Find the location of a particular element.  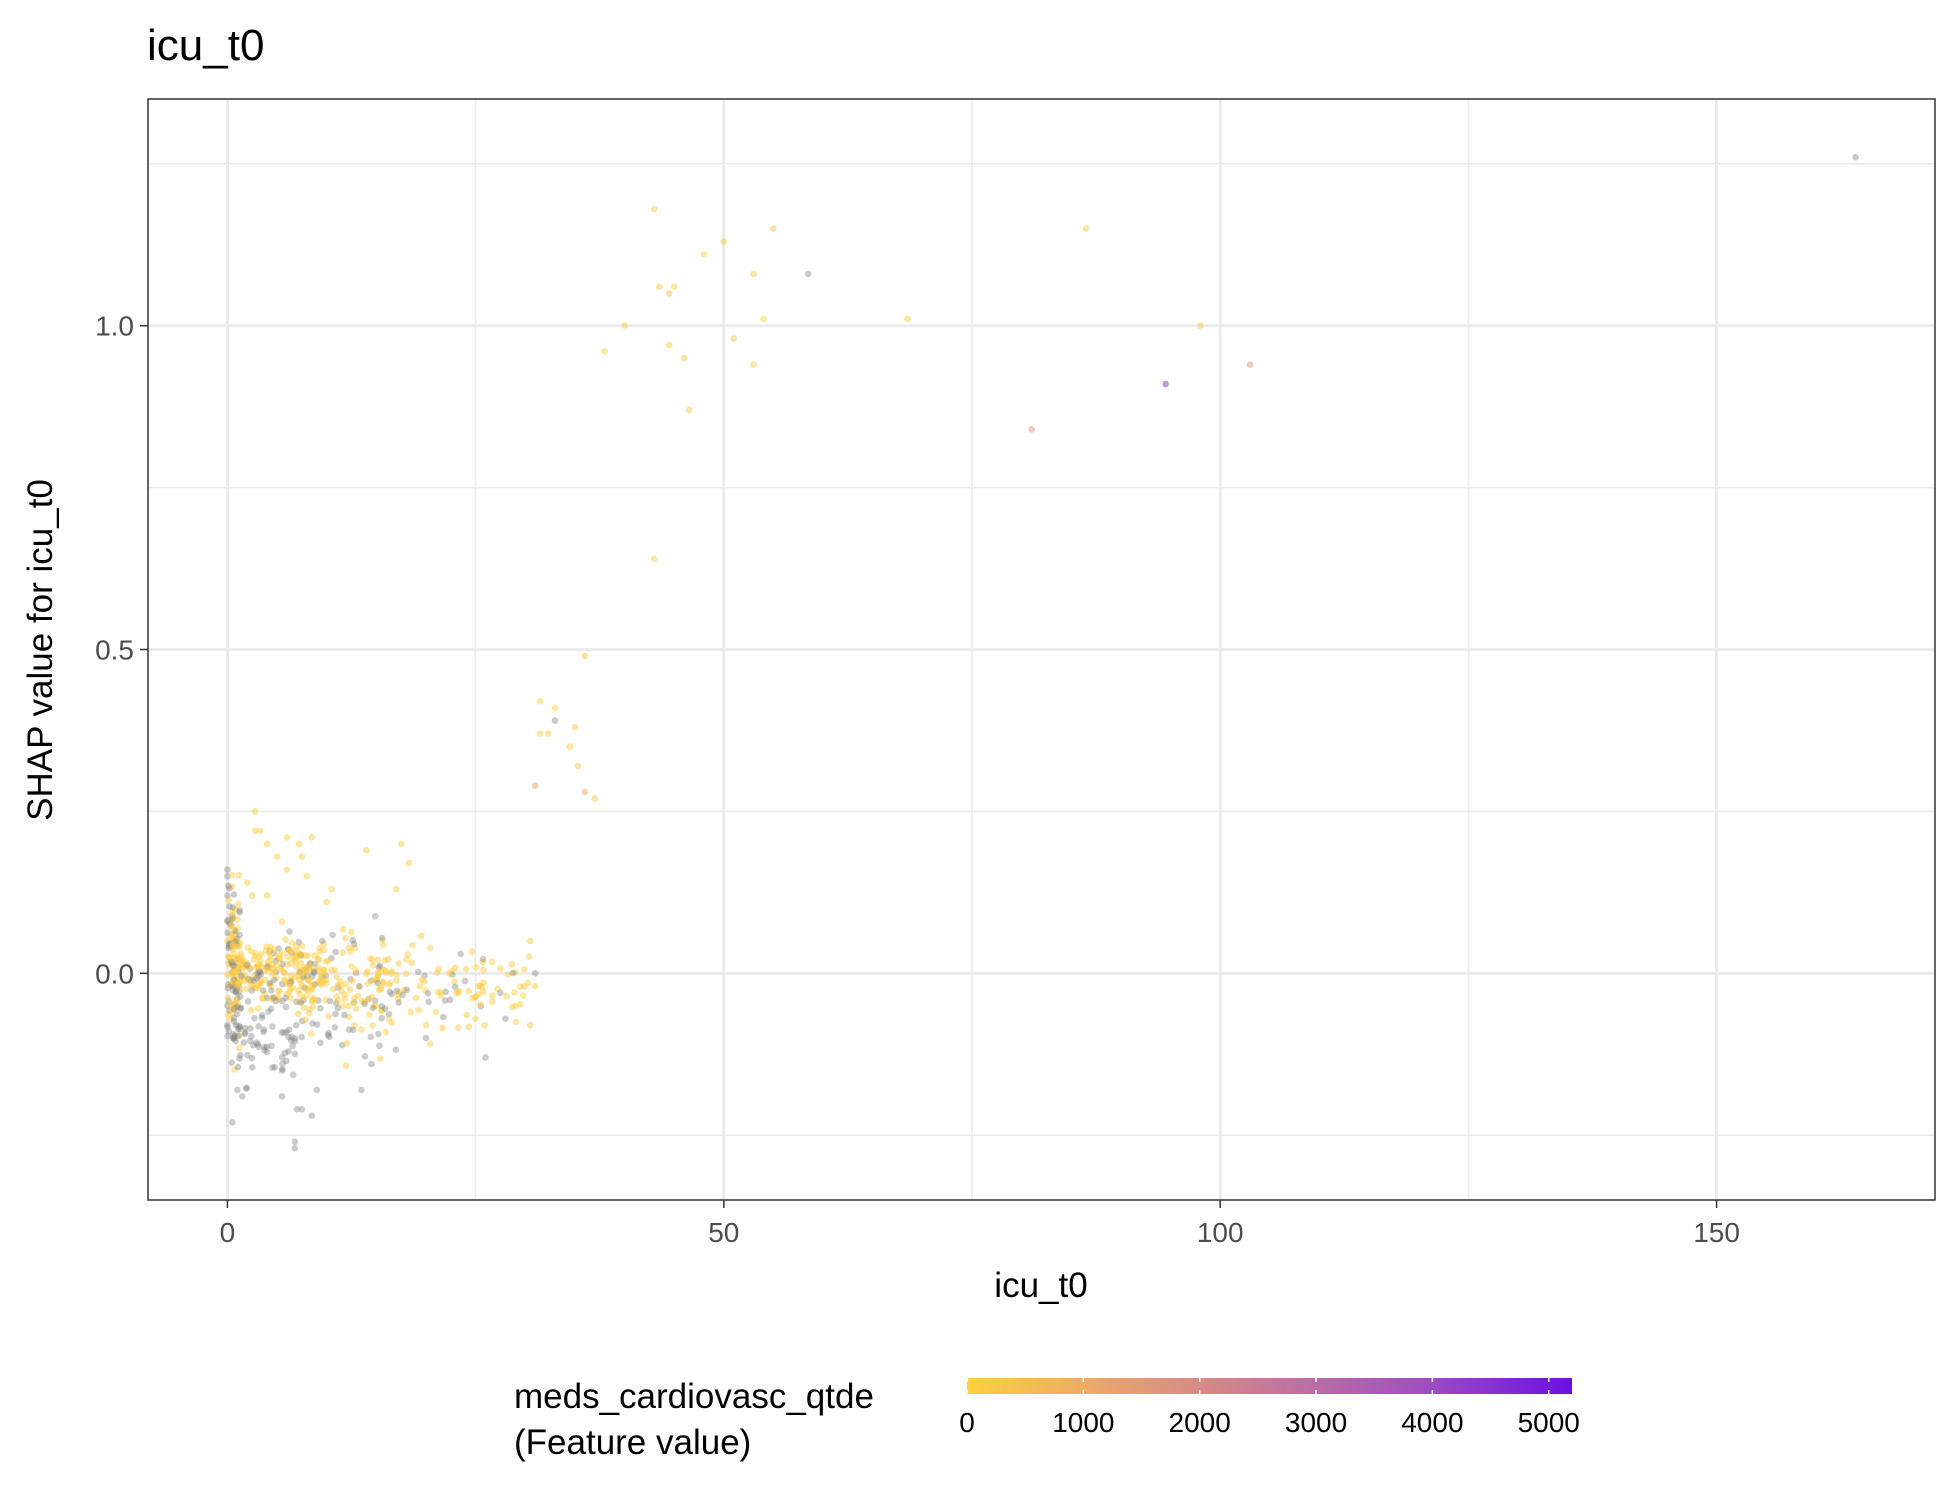

y-tick-label: 1.0 is located at coordinates (114, 326).